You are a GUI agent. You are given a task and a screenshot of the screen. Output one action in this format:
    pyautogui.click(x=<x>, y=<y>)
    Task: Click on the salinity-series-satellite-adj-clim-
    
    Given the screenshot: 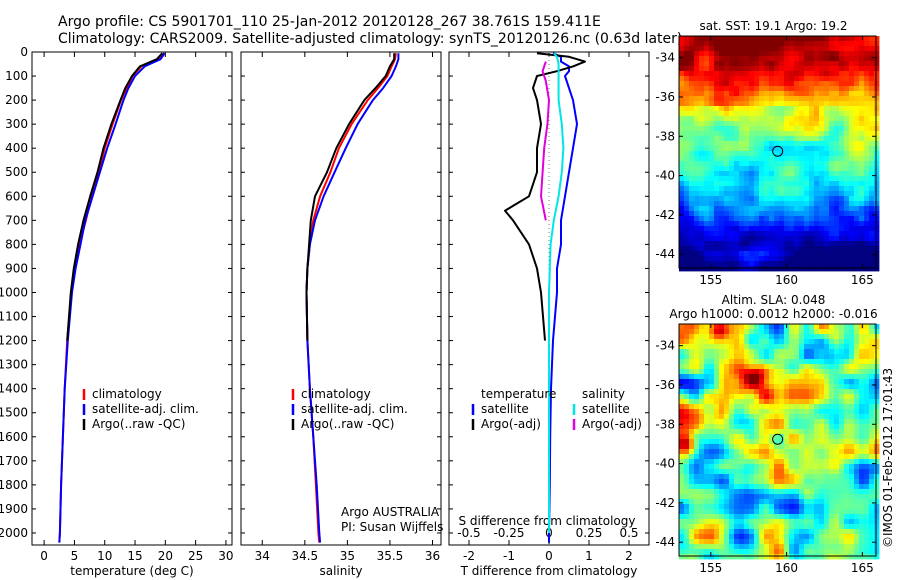 What is the action you would take?
    pyautogui.click(x=352, y=298)
    